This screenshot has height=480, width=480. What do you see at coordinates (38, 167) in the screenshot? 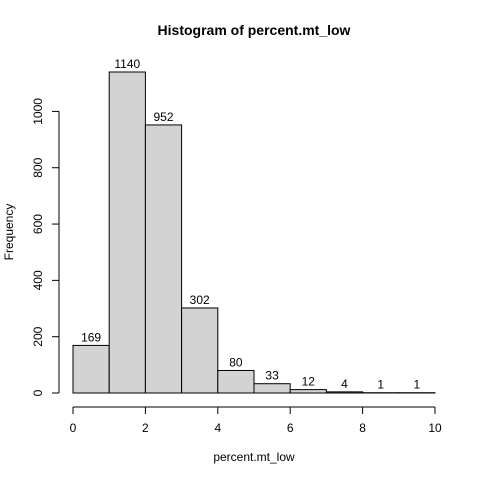
I see `y-tick-label: 800` at bounding box center [38, 167].